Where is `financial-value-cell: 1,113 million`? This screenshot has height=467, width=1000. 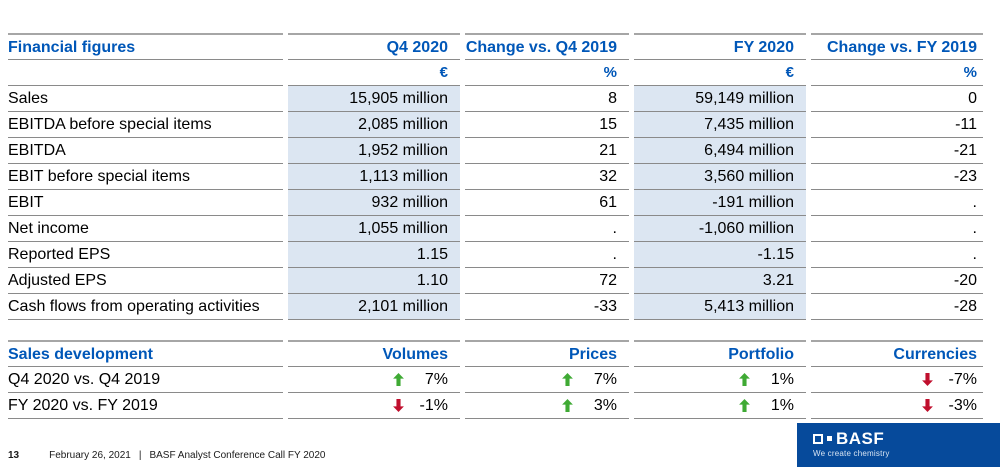
financial-value-cell: 1,113 million is located at coordinates (374, 177).